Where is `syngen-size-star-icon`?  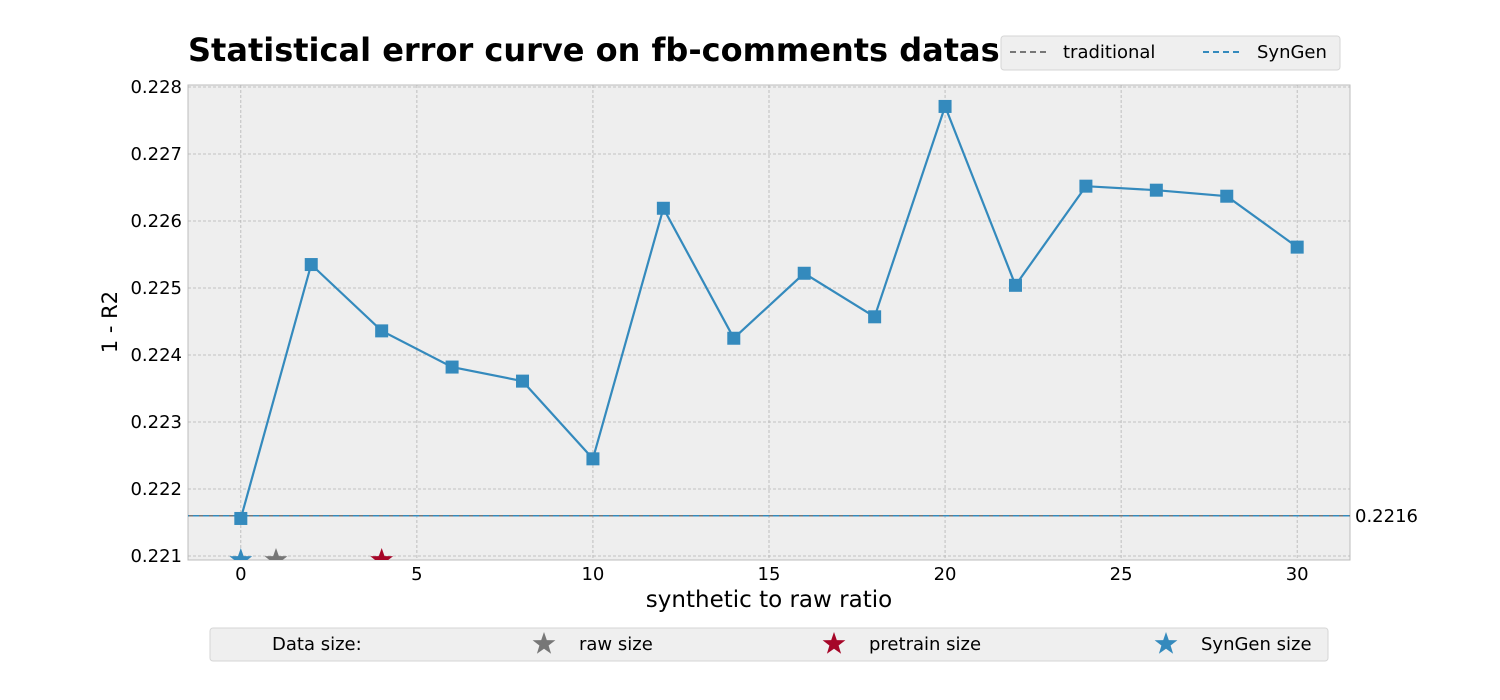
syngen-size-star-icon is located at coordinates (1166, 643).